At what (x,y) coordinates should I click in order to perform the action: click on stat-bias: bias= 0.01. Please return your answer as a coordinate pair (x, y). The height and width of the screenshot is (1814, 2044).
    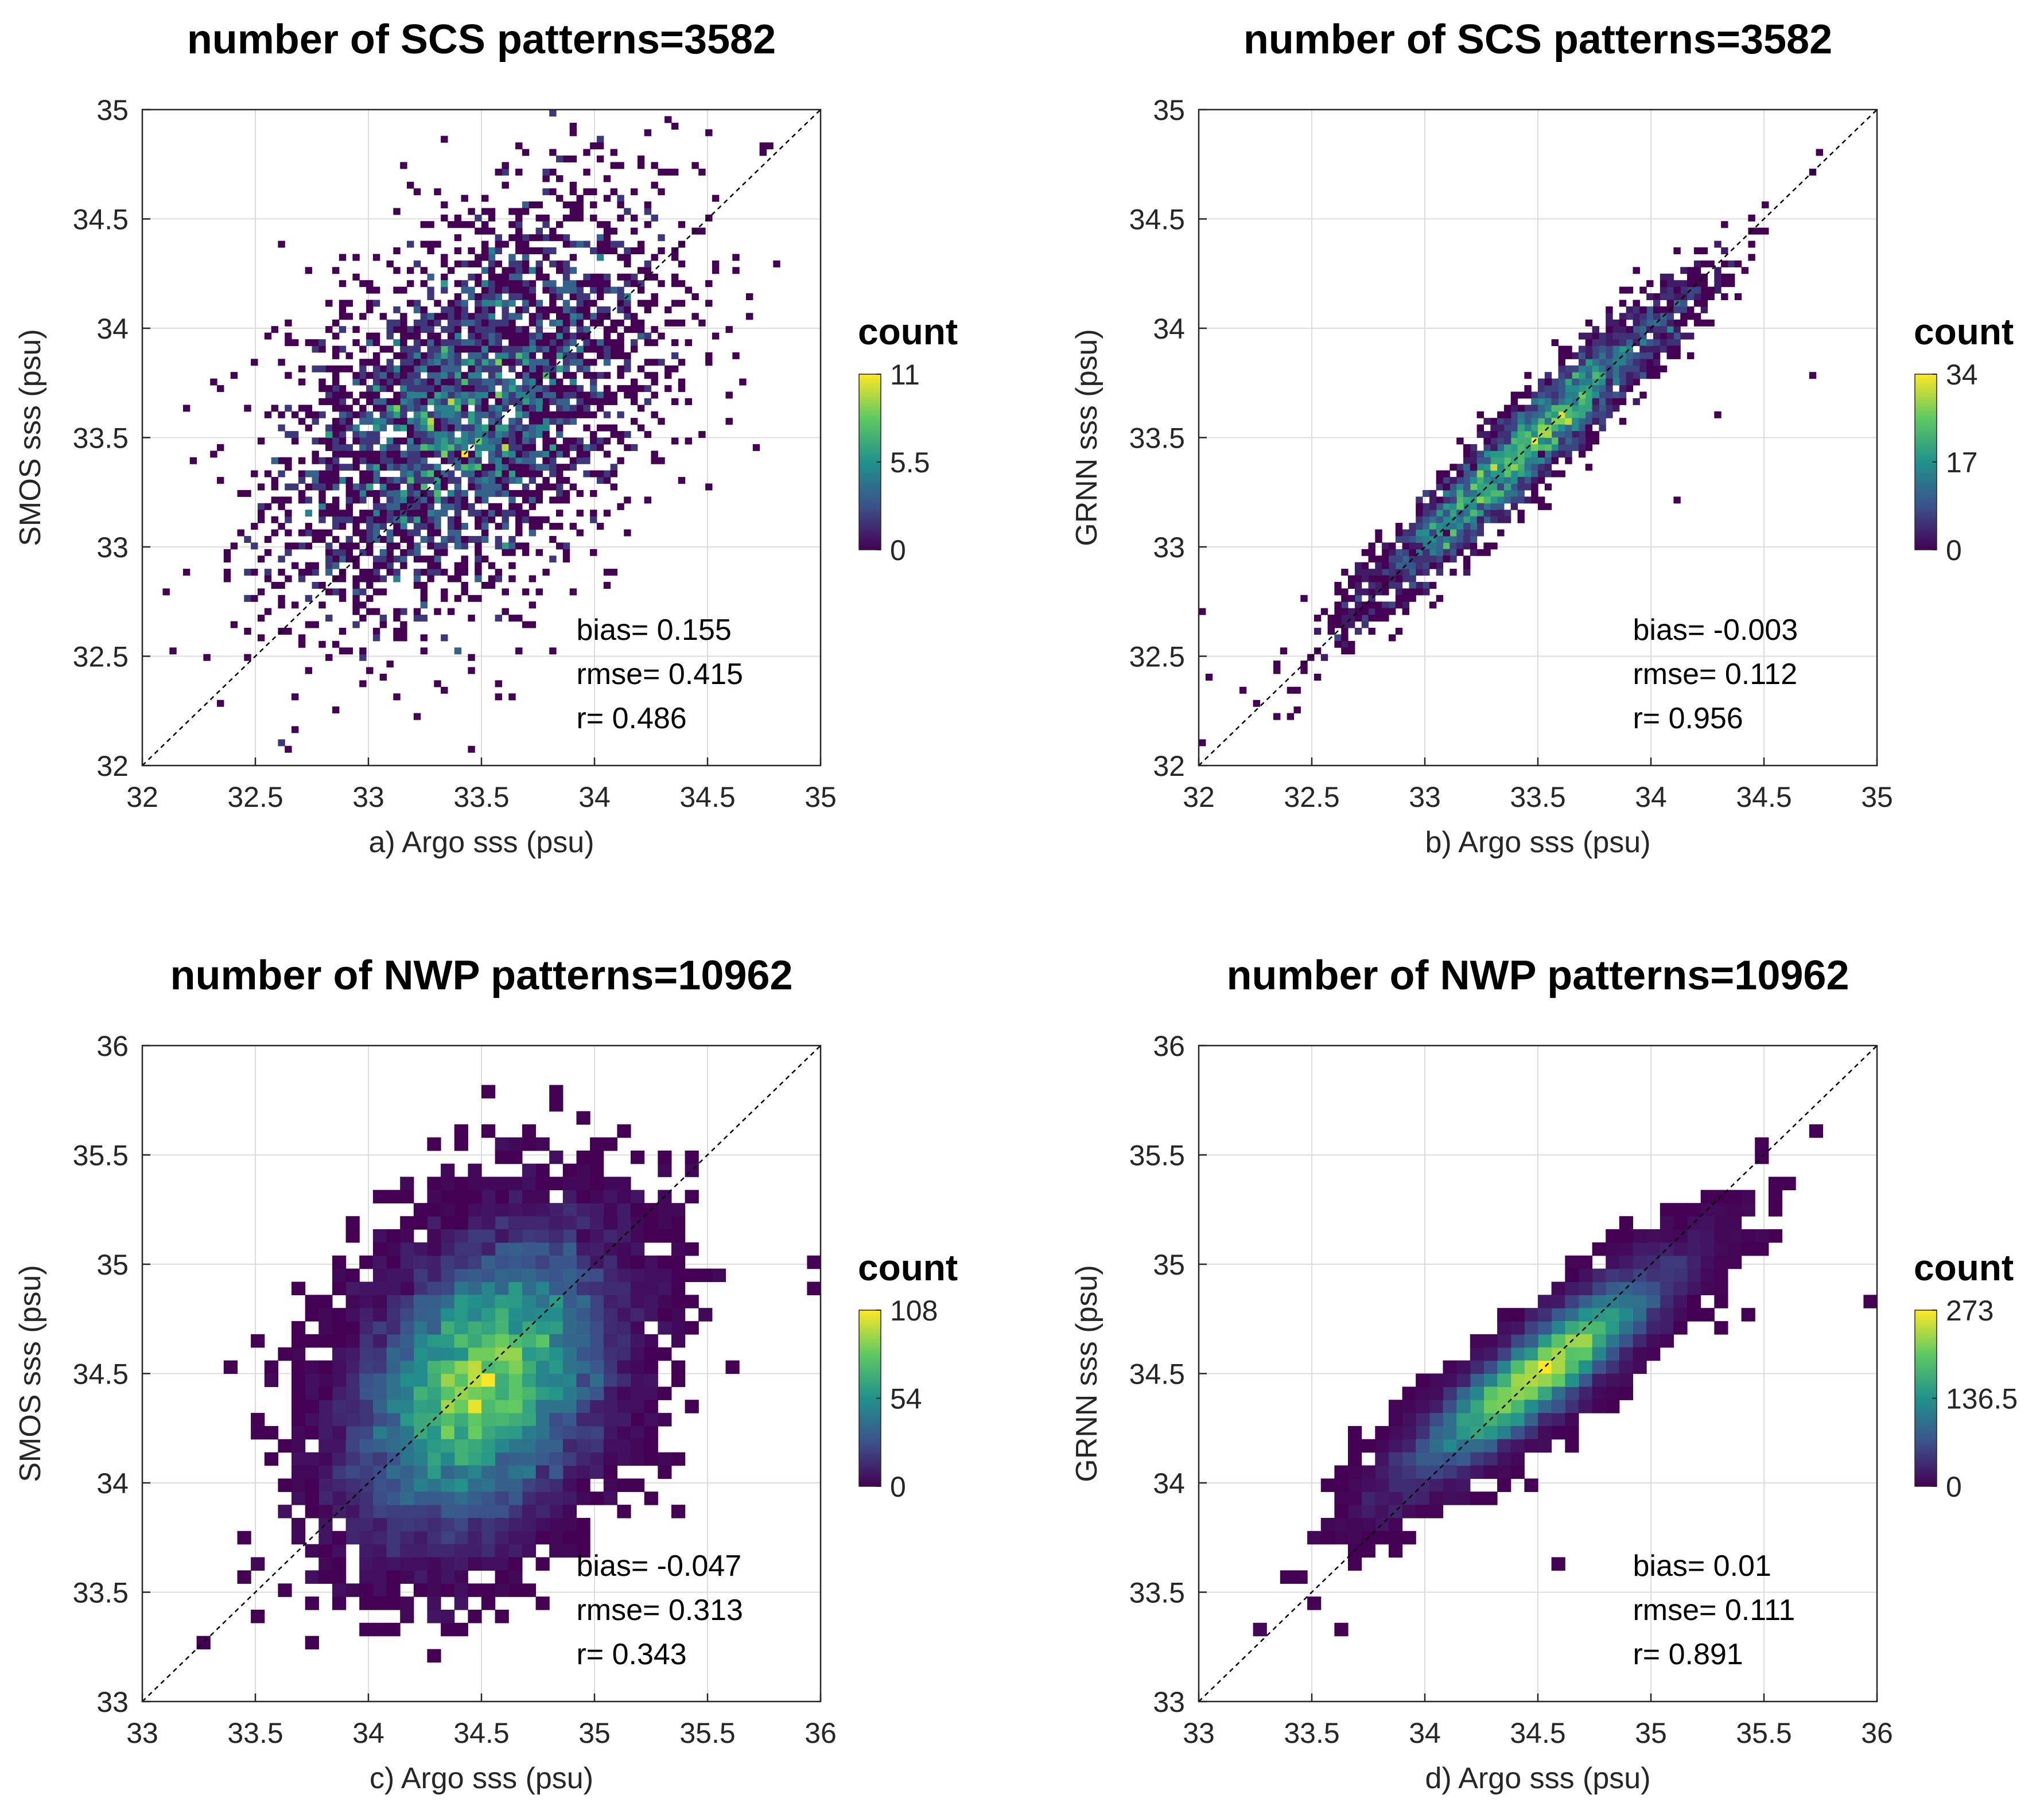
    Looking at the image, I should click on (1702, 1566).